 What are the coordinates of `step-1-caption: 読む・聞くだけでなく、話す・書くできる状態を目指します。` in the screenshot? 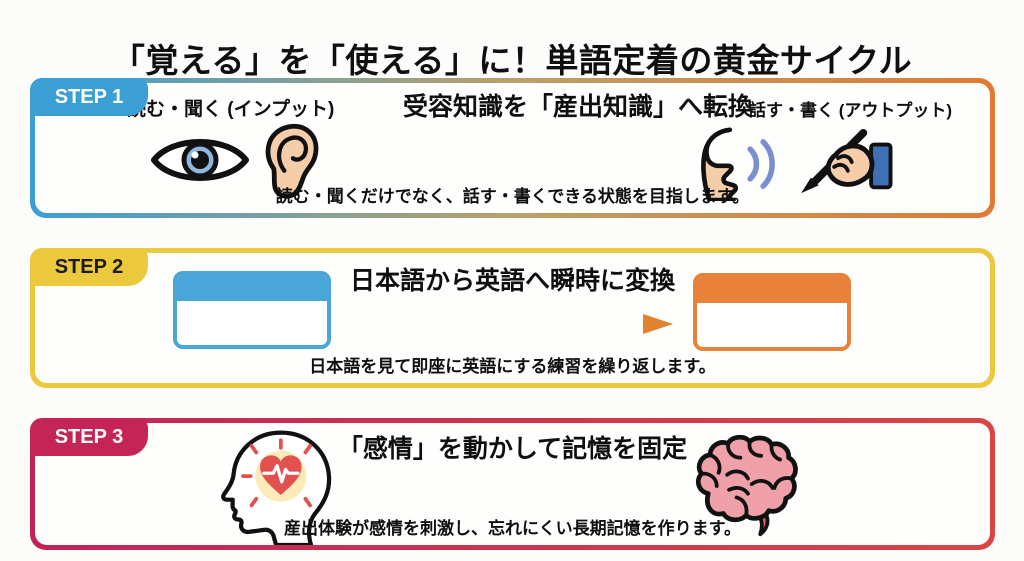 It's located at (512, 196).